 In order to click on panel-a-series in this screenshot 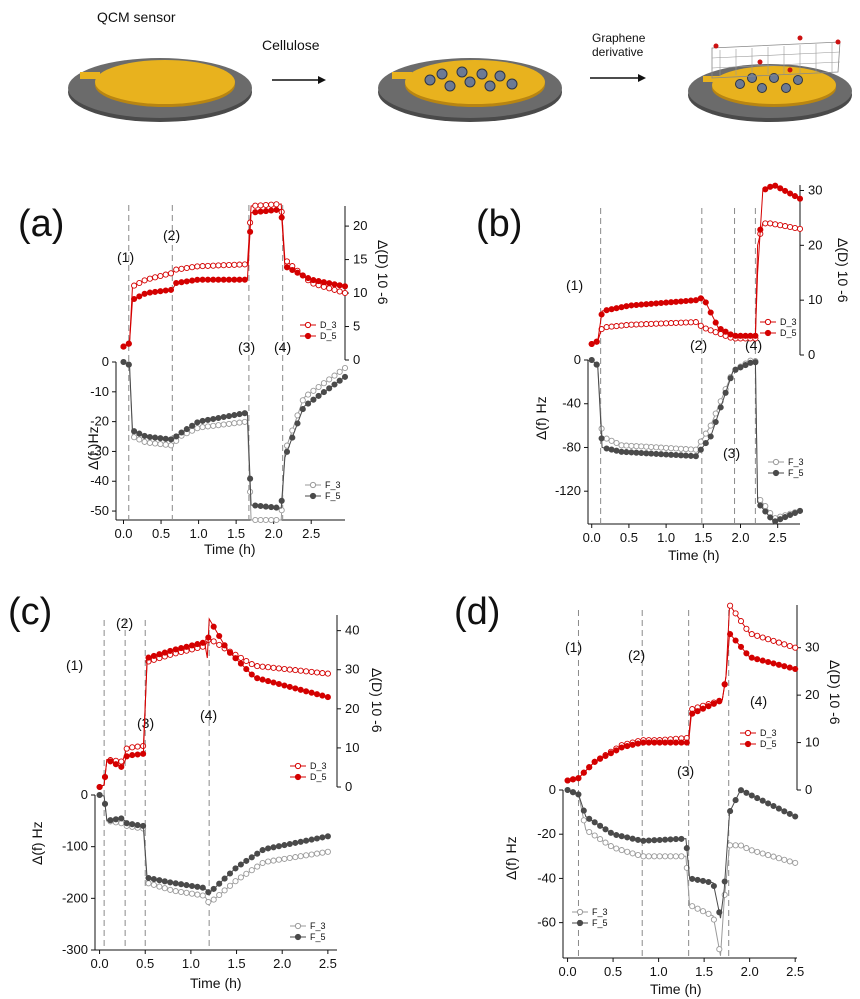, I will do `click(234, 362)`.